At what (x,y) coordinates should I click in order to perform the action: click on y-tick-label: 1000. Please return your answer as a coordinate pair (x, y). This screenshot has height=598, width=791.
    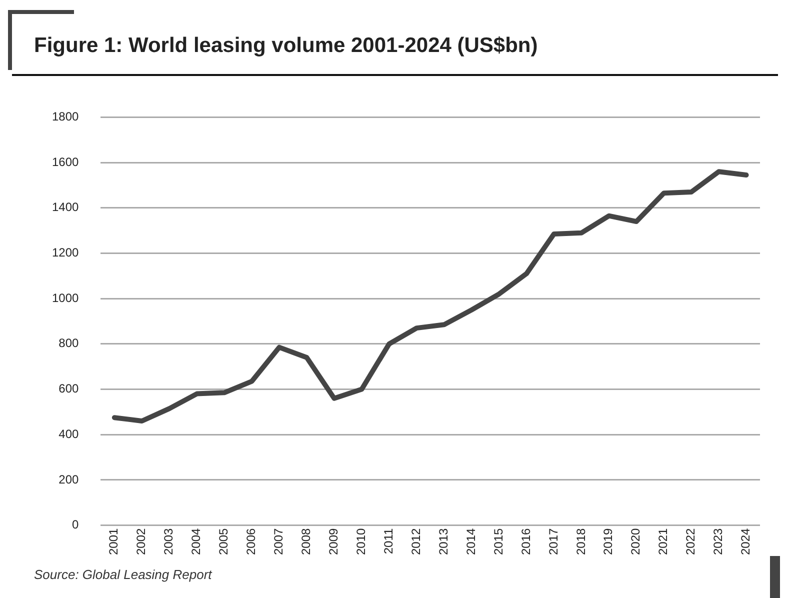
    Looking at the image, I should click on (66, 297).